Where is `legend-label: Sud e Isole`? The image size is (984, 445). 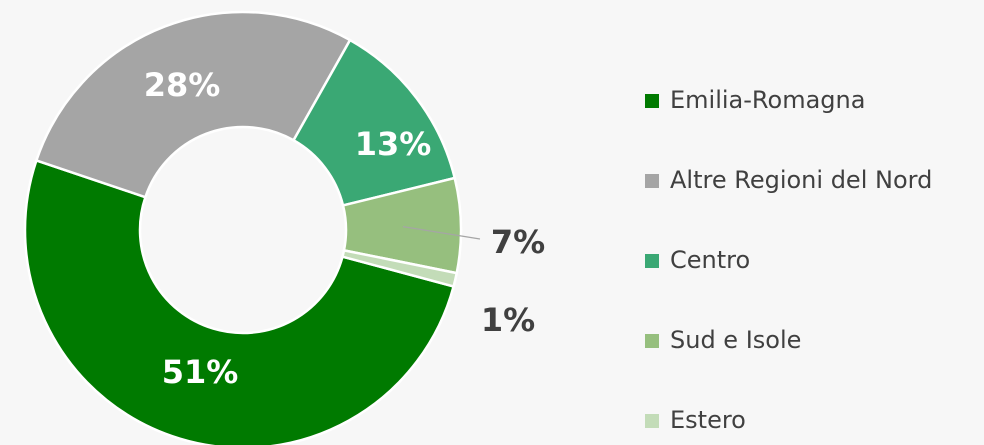 legend-label: Sud e Isole is located at coordinates (735, 340).